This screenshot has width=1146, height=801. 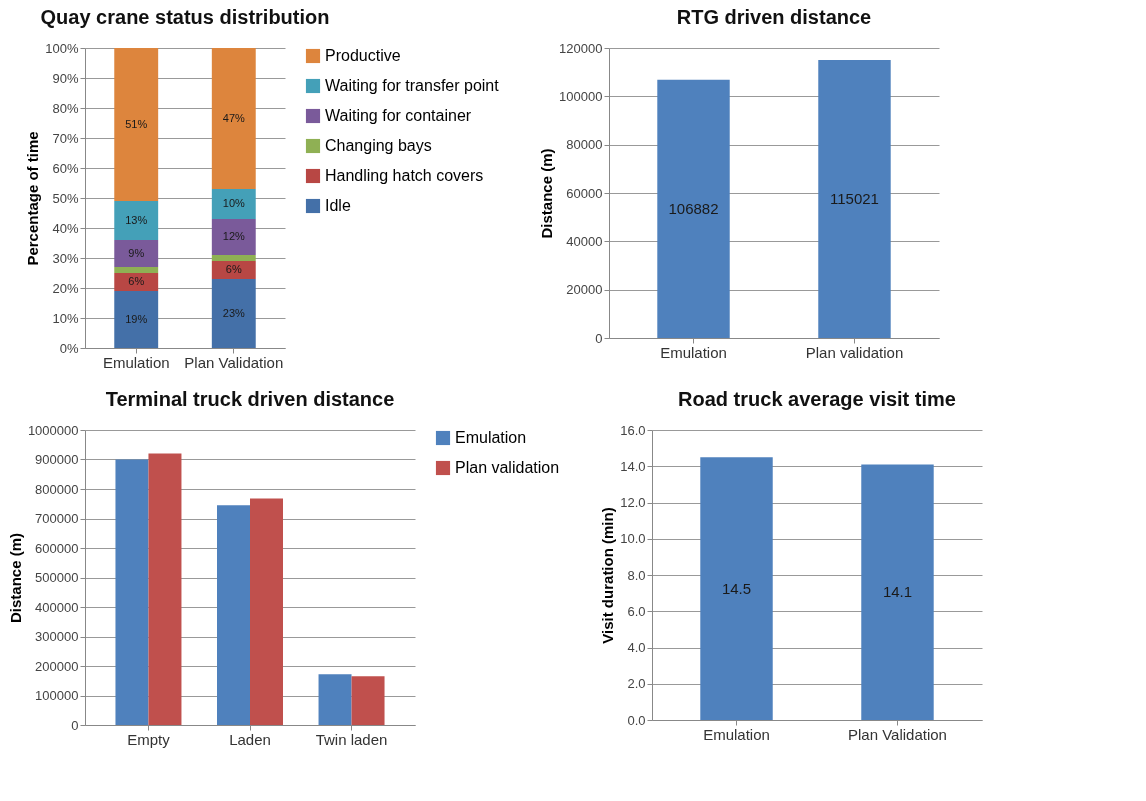 I want to click on y-tick-label: 8.0, so click(x=636, y=575).